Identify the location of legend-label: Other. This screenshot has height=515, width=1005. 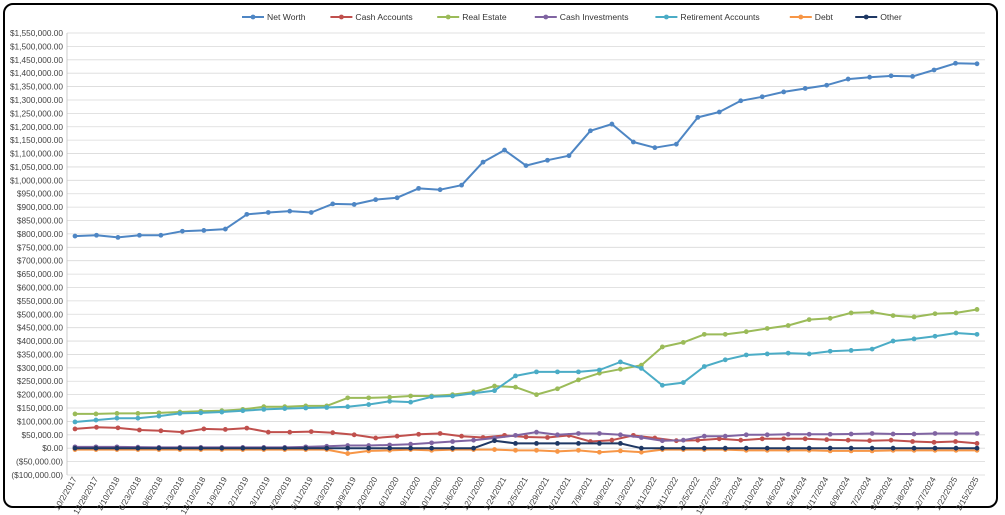
(891, 17).